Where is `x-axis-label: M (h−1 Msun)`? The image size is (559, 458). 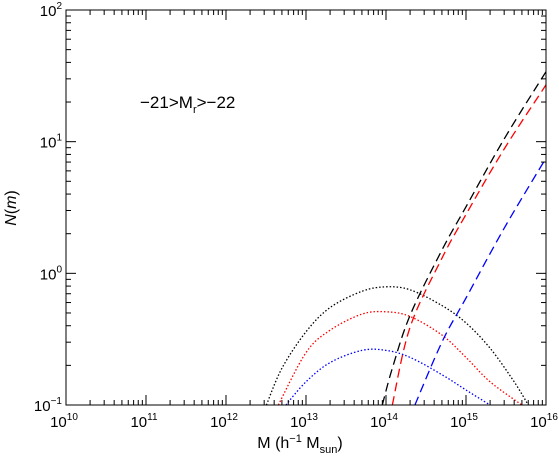 x-axis-label: M (h−1 Msun) is located at coordinates (299, 444).